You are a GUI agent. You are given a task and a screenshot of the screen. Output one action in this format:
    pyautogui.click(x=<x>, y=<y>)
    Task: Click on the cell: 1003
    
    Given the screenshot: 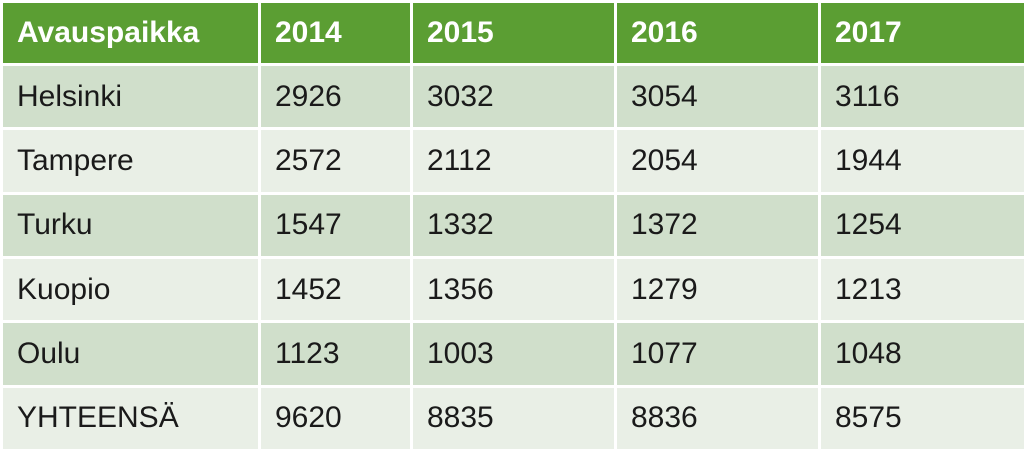 What is the action you would take?
    pyautogui.click(x=513, y=354)
    